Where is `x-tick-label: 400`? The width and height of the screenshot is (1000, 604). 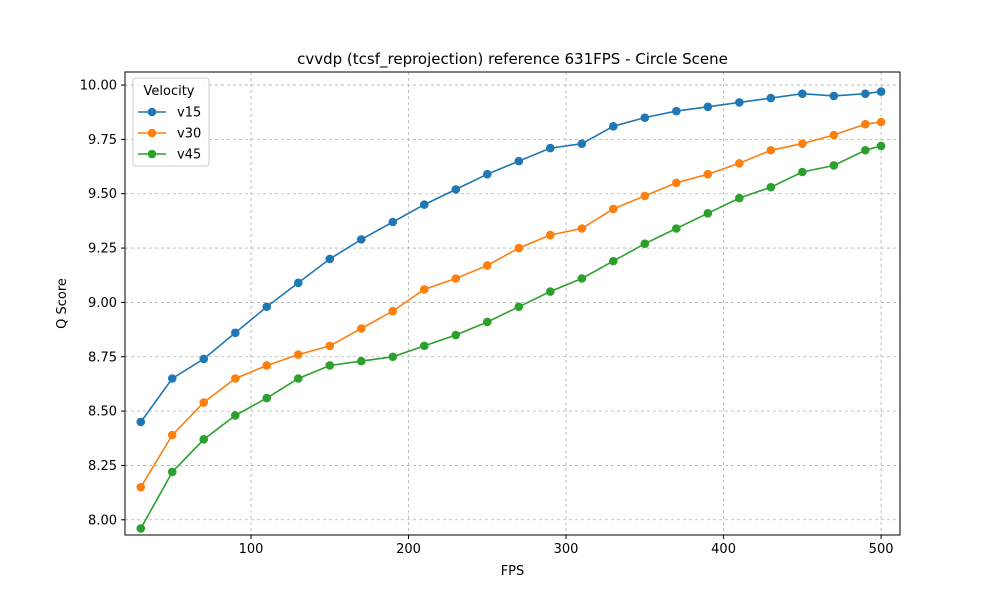
x-tick-label: 400 is located at coordinates (723, 549).